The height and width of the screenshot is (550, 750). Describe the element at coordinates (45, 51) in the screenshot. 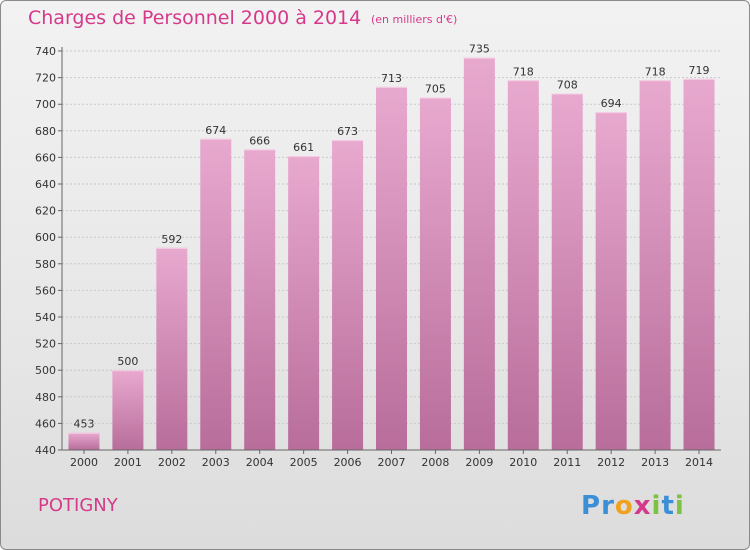

I see `y-tick-label: 740` at that location.